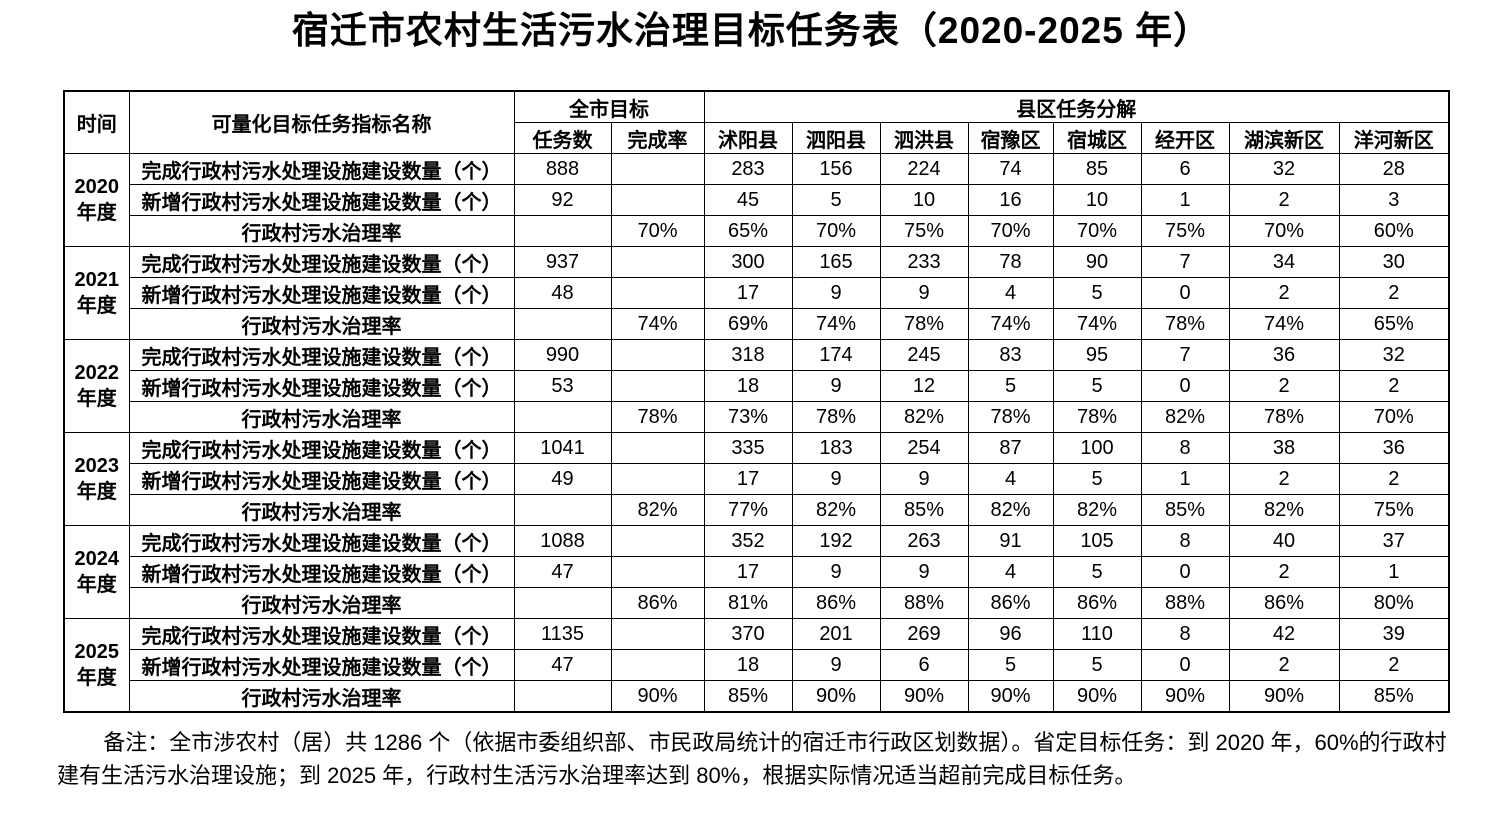  What do you see at coordinates (562, 479) in the screenshot?
I see `task-count-cell: 49` at bounding box center [562, 479].